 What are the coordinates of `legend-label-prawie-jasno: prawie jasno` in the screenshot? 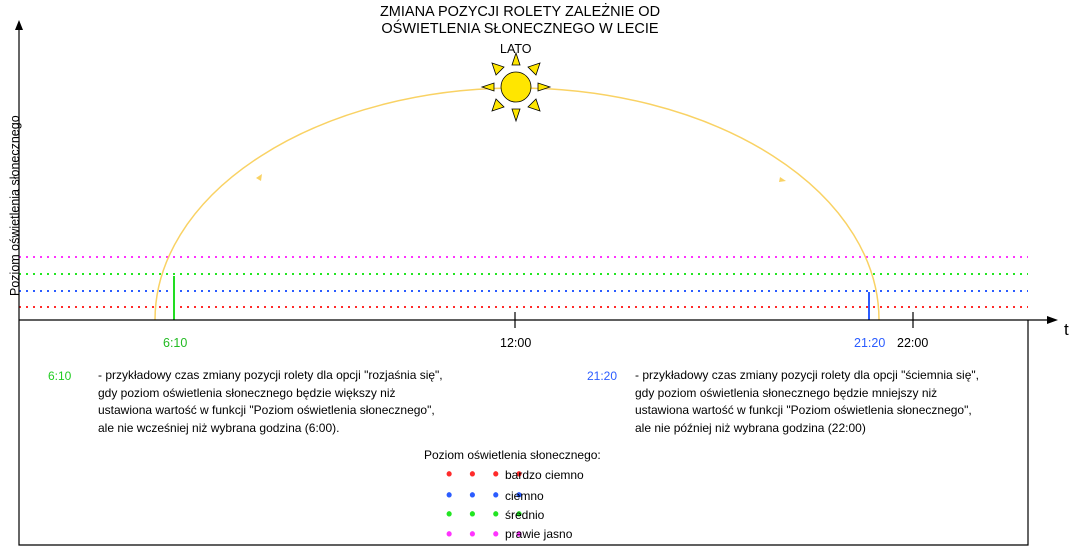 It's located at (539, 534).